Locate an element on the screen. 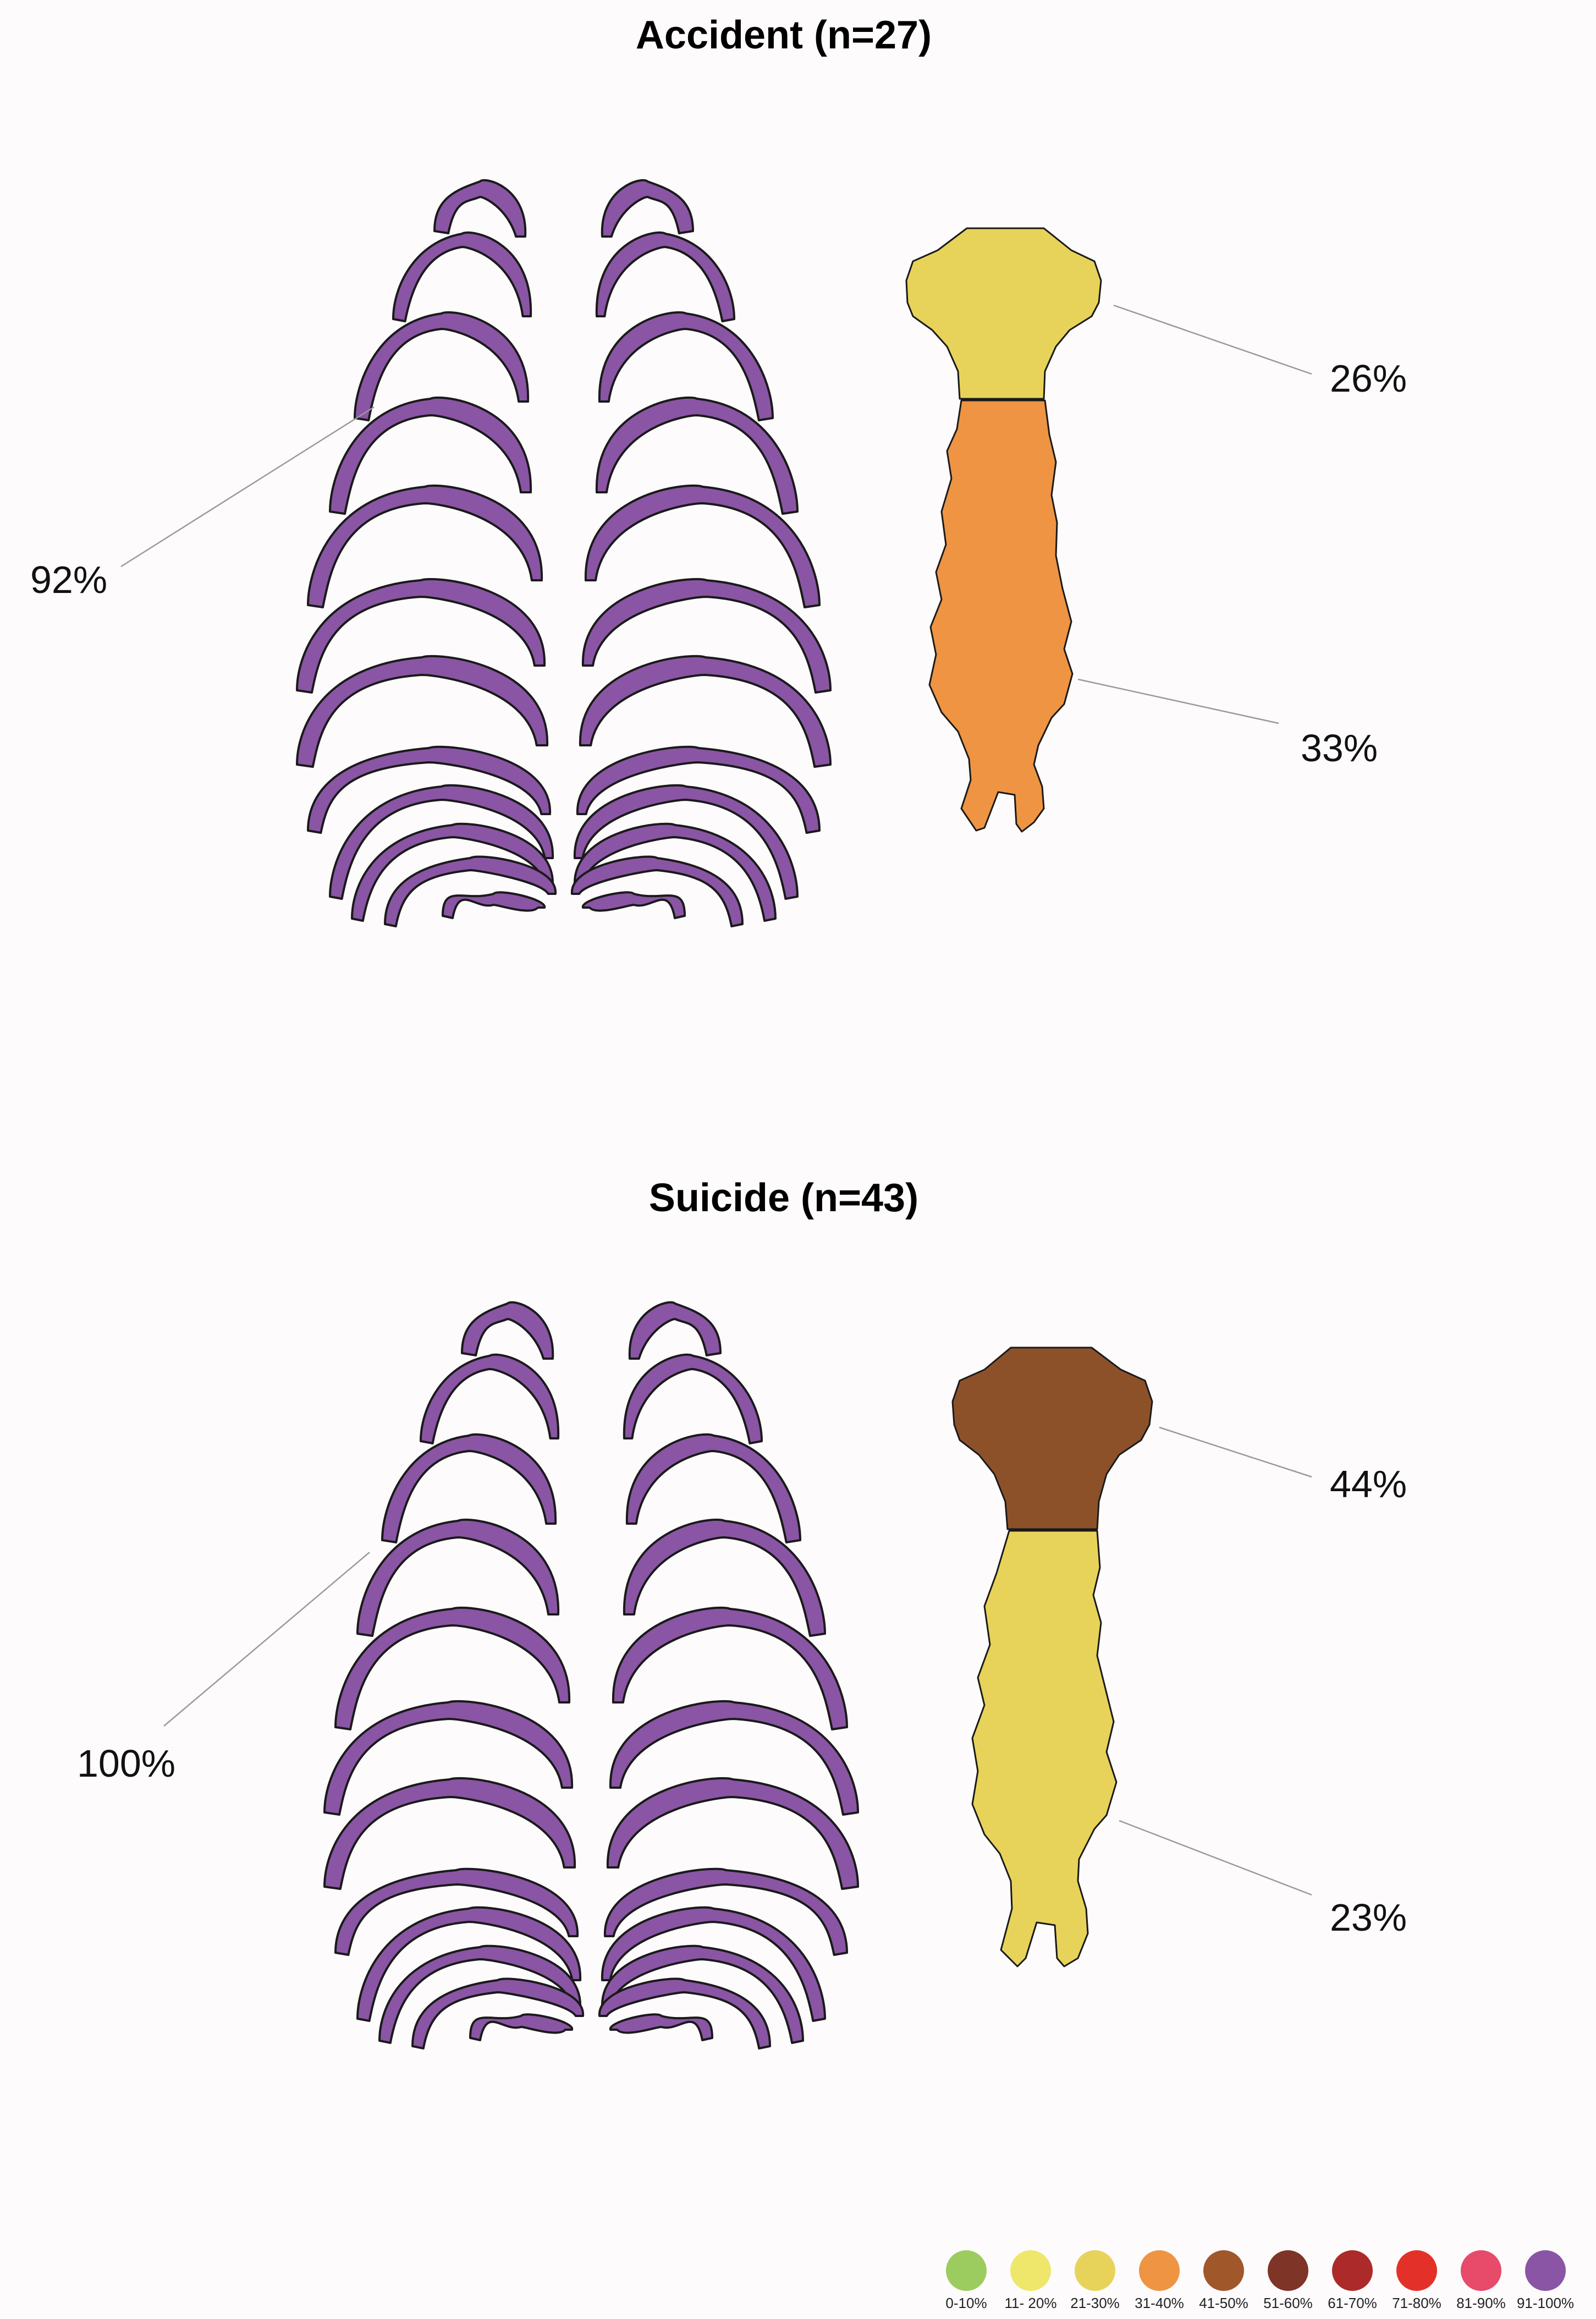 Image resolution: width=1596 pixels, height=2319 pixels. legend-label: 91-100% is located at coordinates (1546, 2303).